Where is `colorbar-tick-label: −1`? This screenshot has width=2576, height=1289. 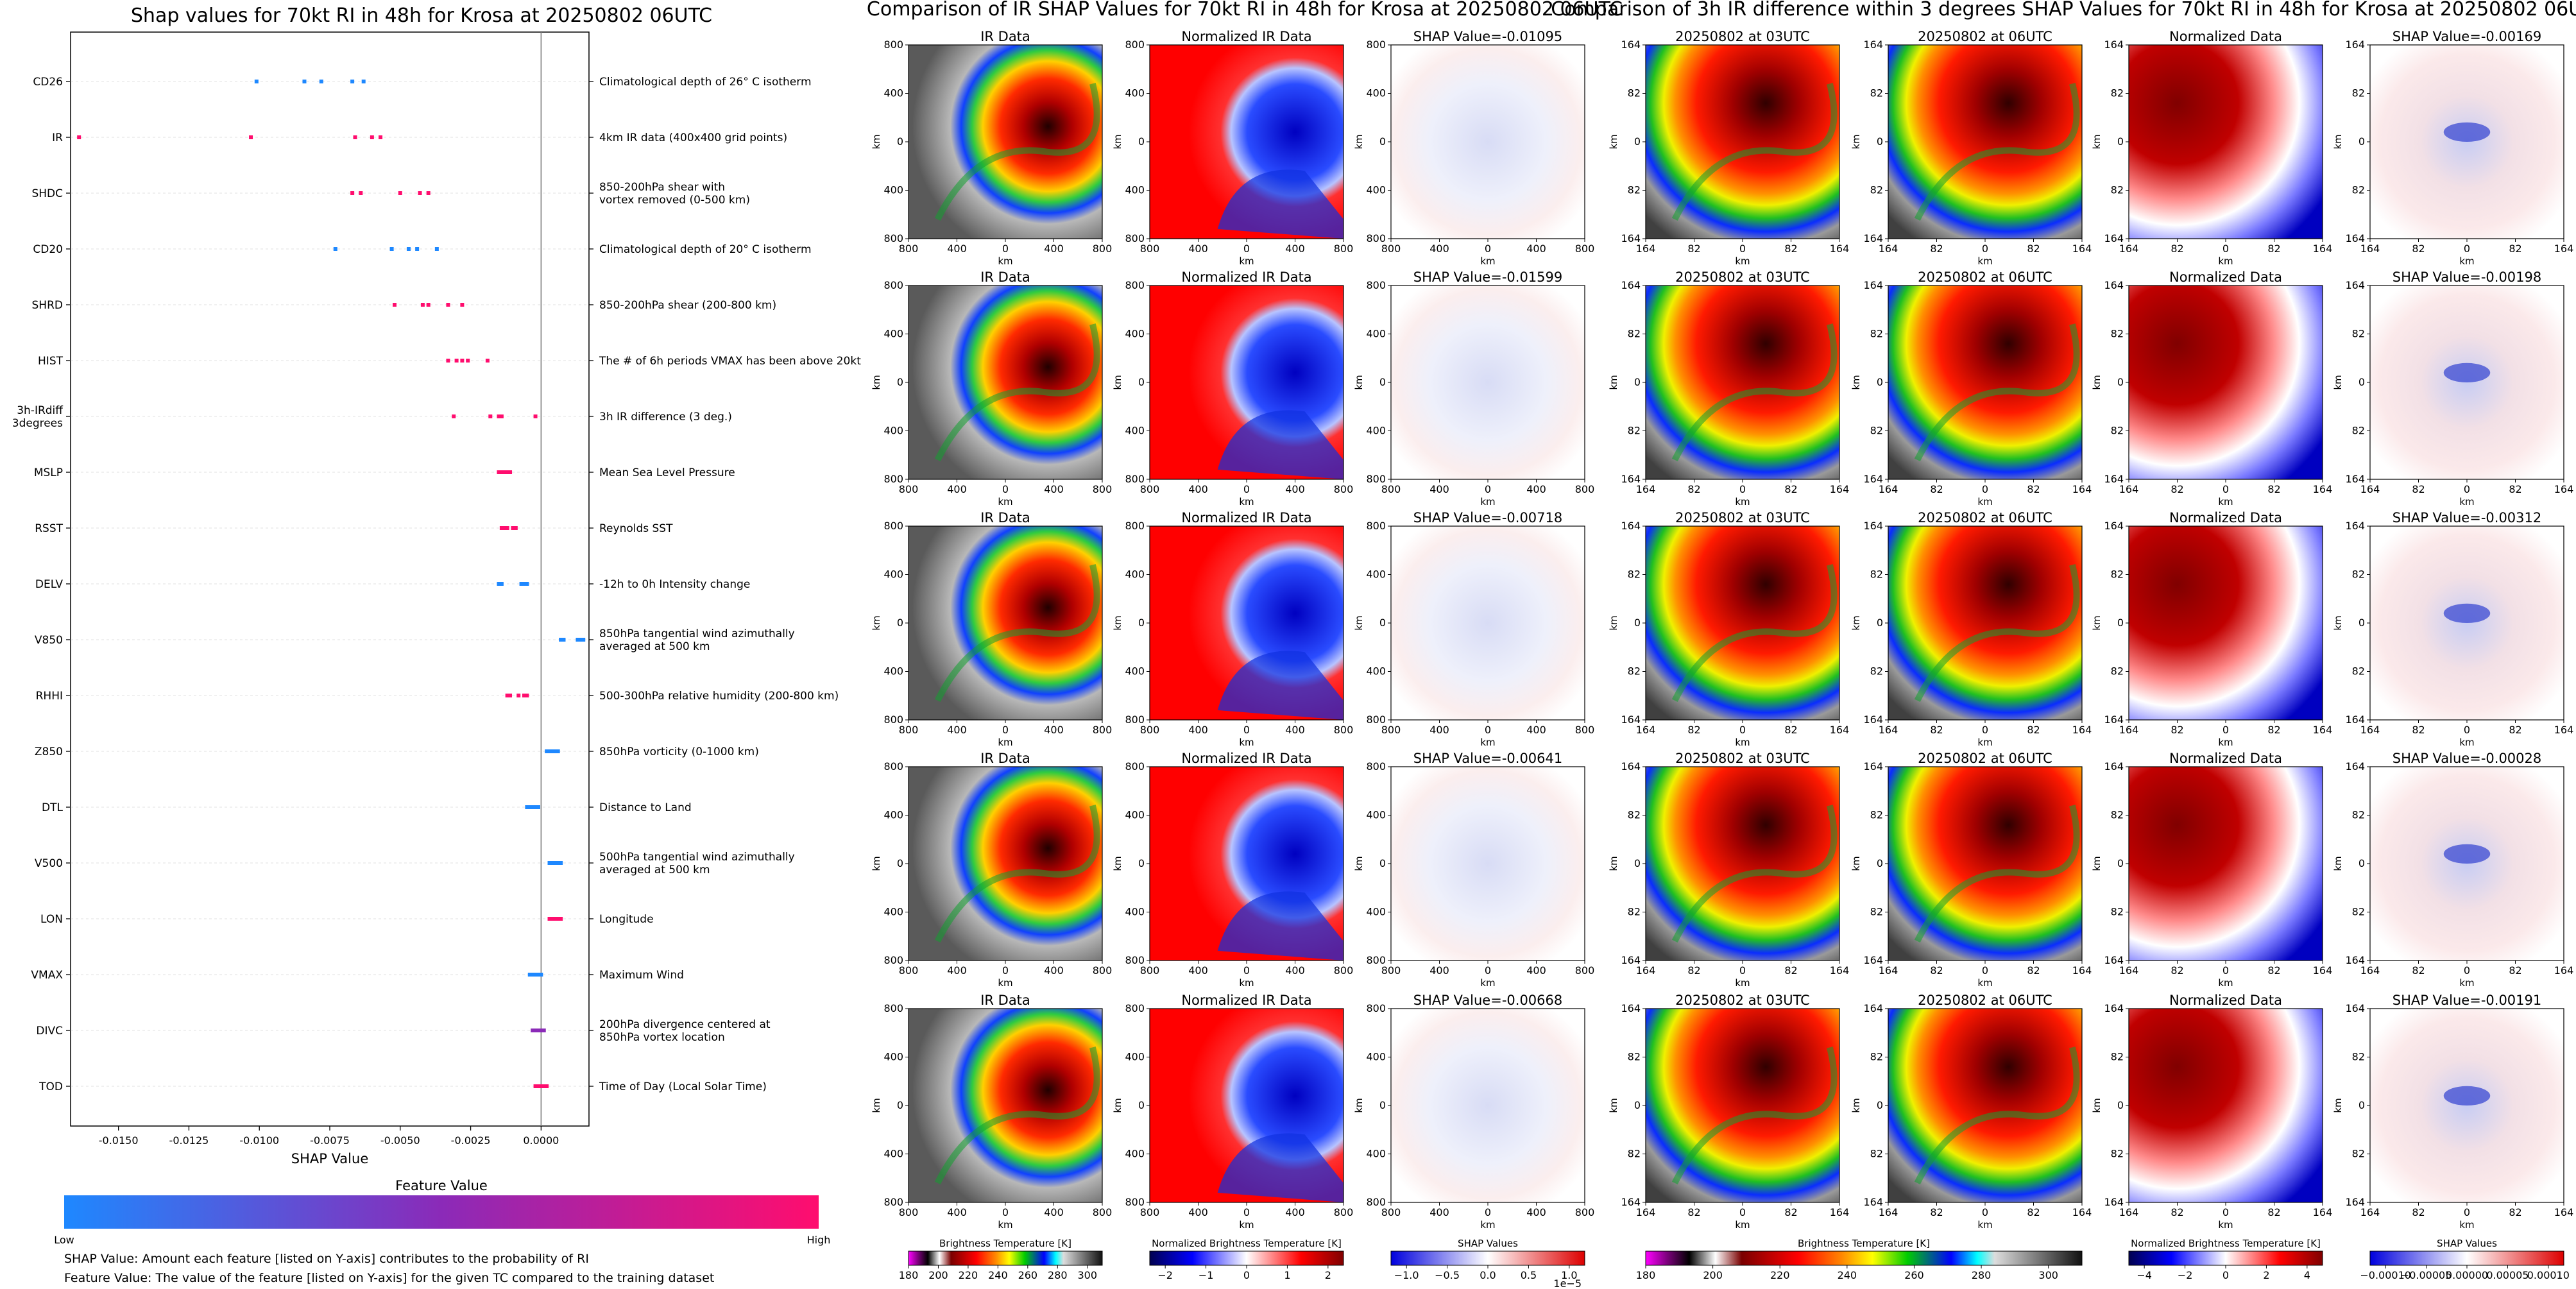 colorbar-tick-label: −1 is located at coordinates (1206, 1275).